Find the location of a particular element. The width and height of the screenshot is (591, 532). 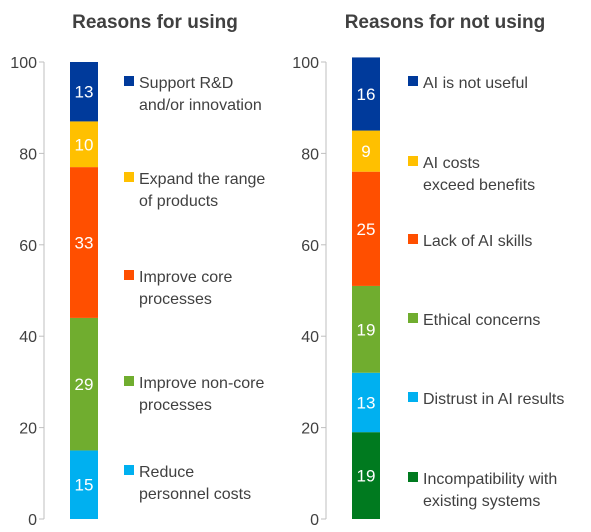

chart-title: Reasons for not using is located at coordinates (445, 22).